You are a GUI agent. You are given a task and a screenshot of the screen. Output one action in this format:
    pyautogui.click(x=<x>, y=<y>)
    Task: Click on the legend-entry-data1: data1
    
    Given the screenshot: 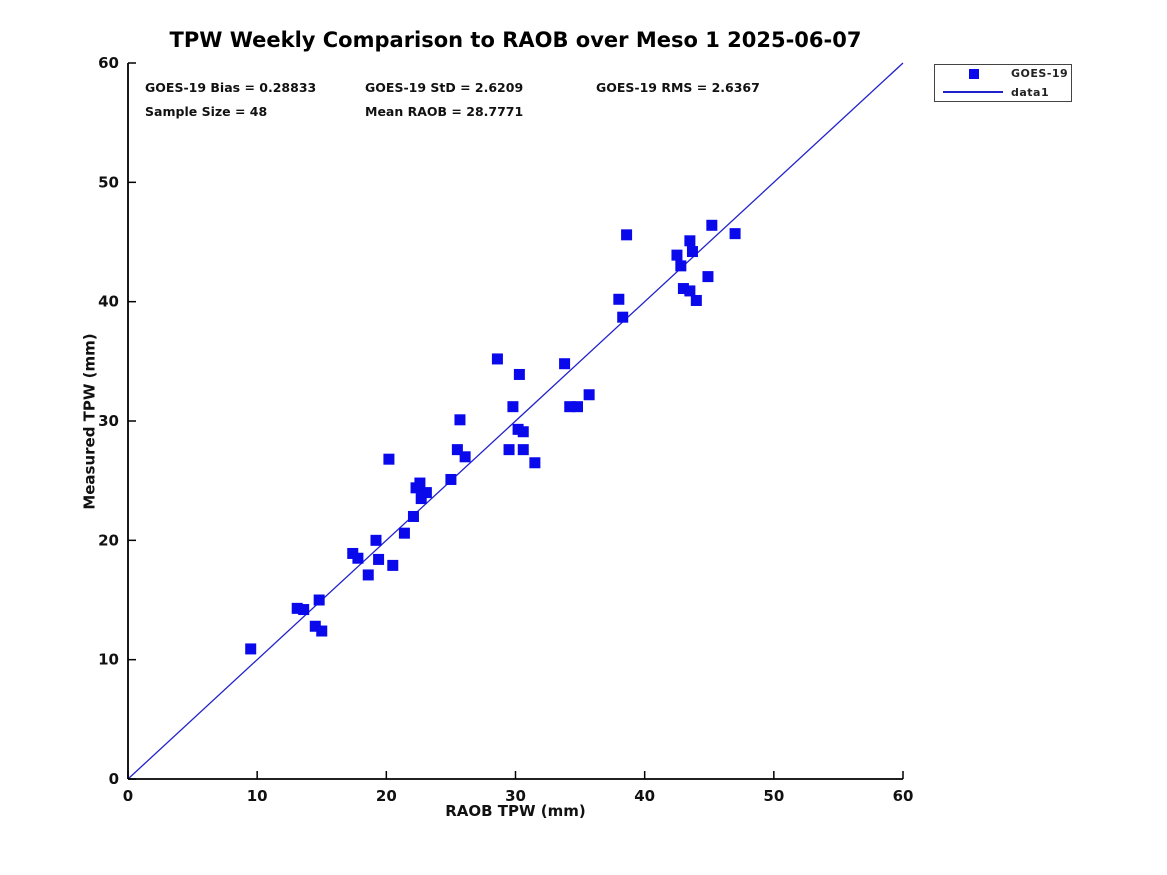 What is the action you would take?
    pyautogui.click(x=1003, y=93)
    